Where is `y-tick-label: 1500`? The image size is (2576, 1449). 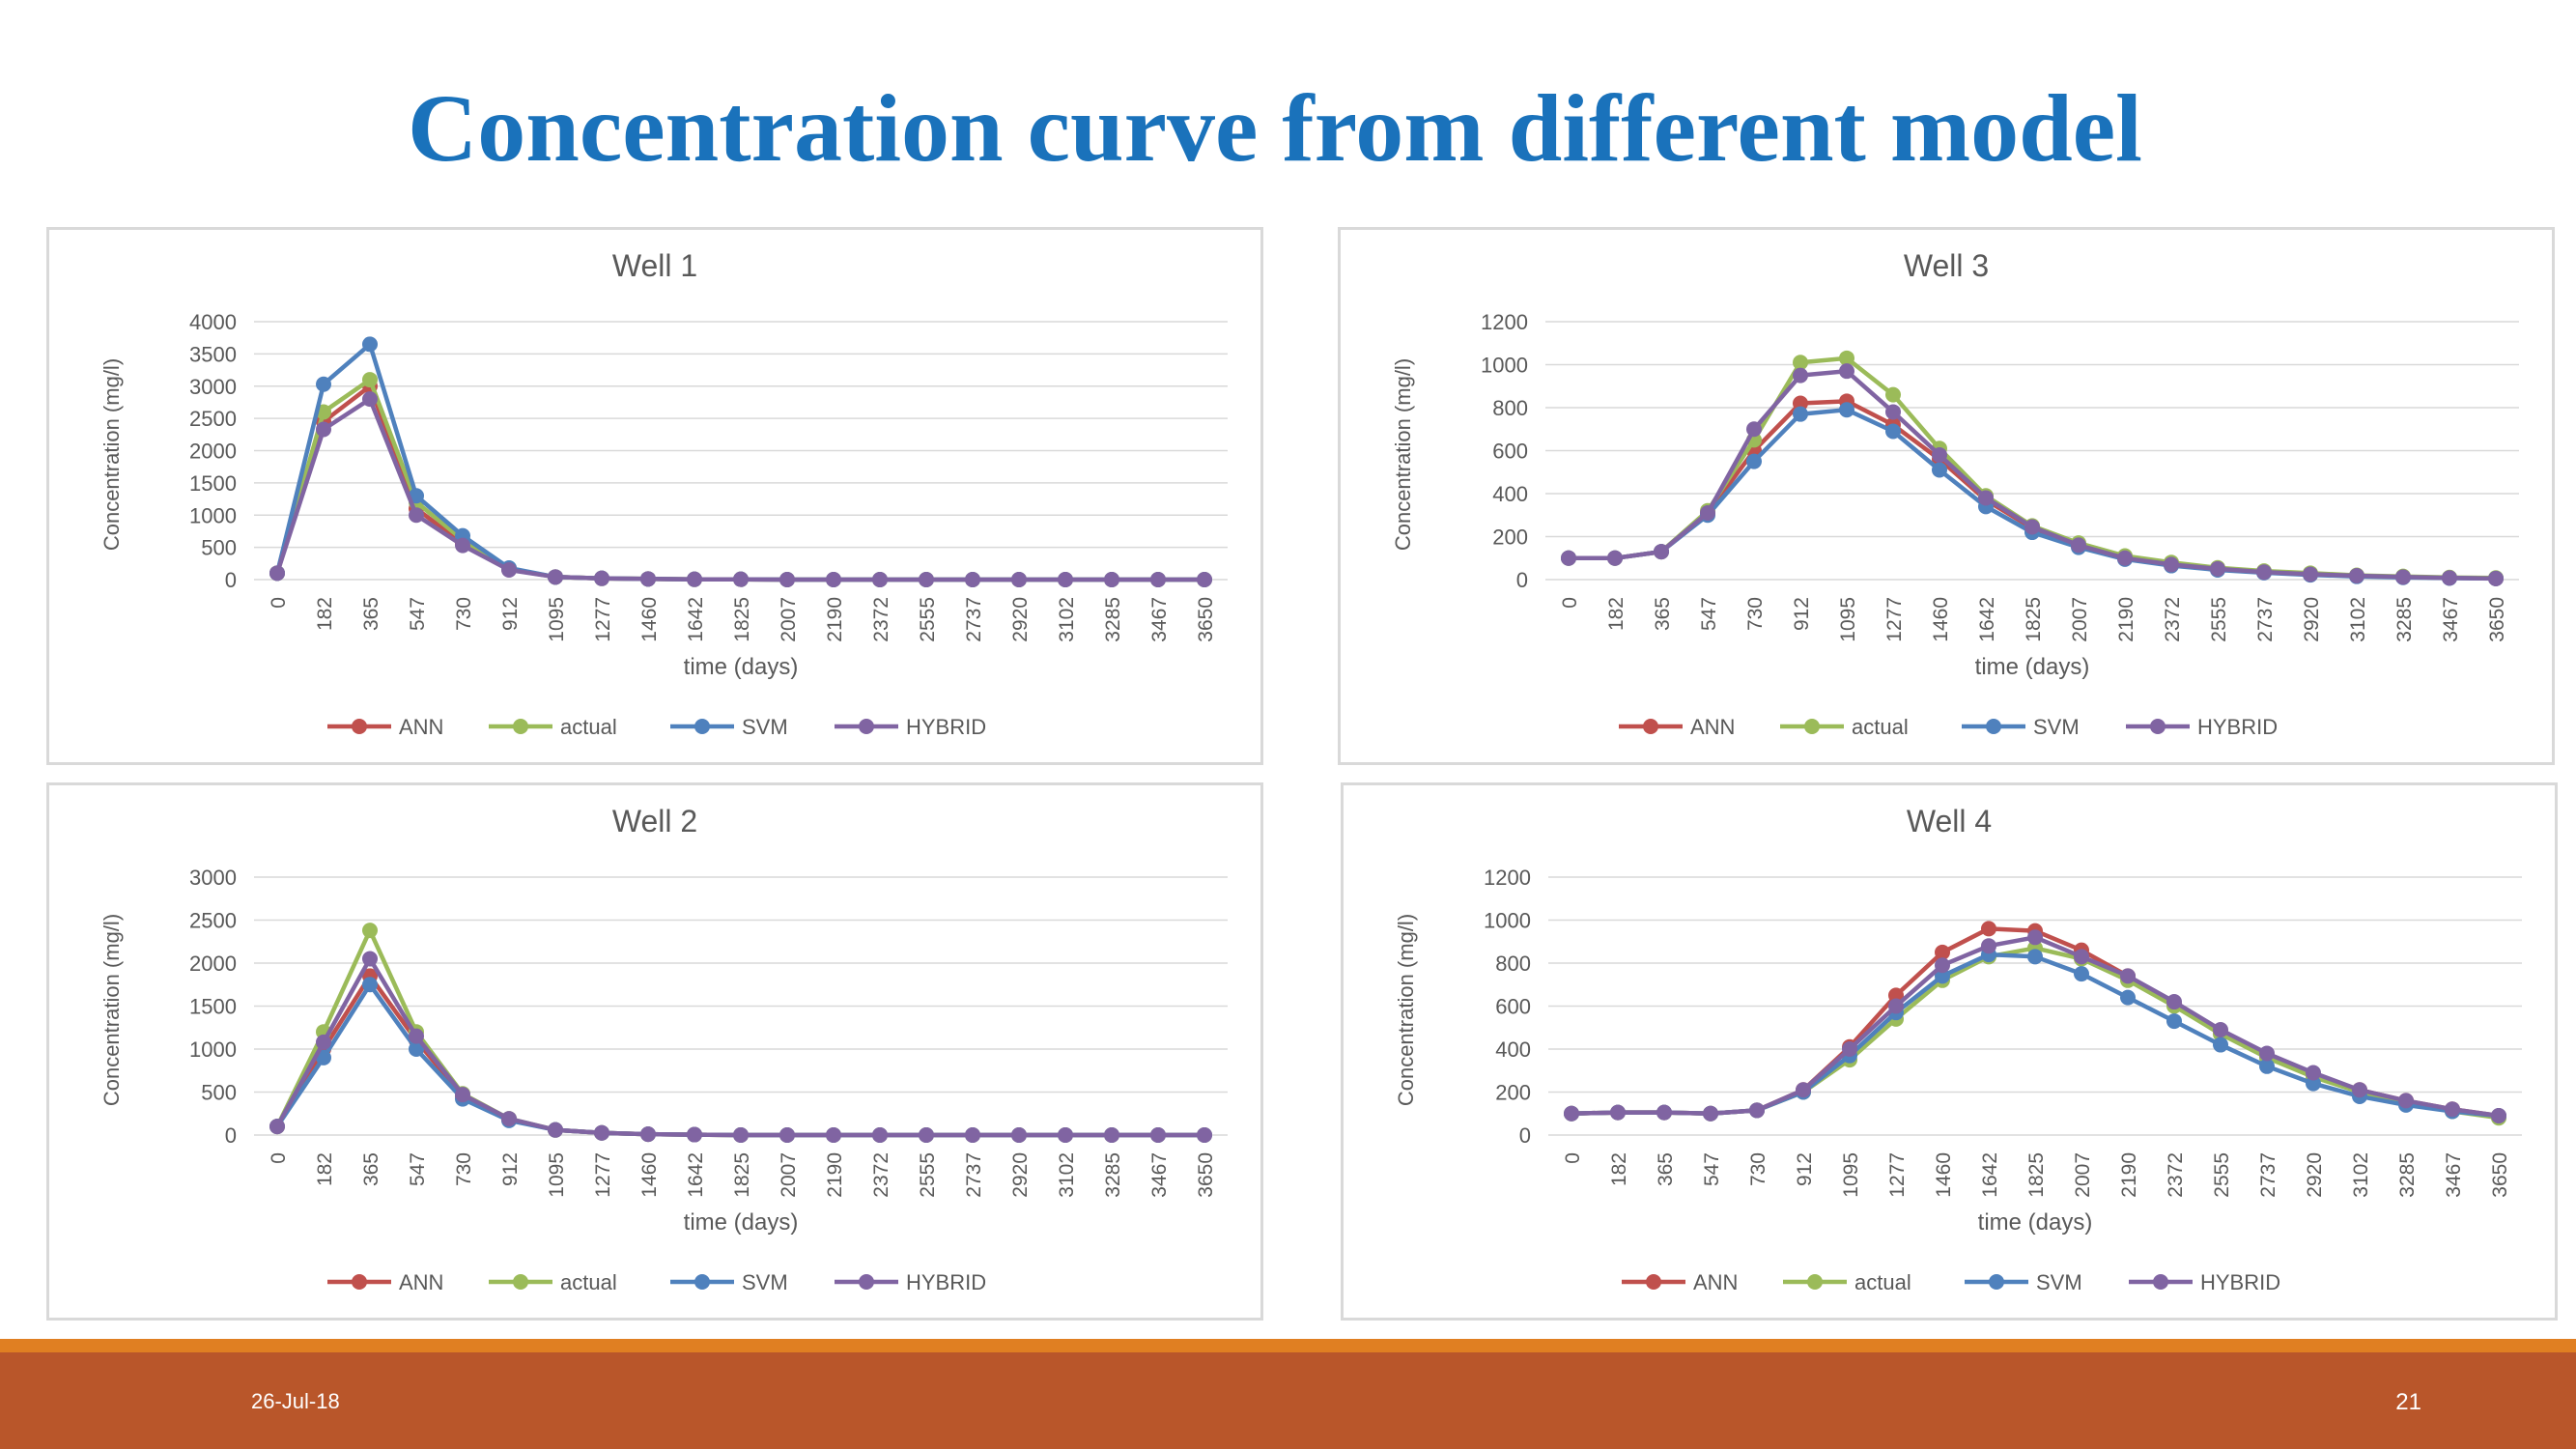 y-tick-label: 1500 is located at coordinates (213, 1007).